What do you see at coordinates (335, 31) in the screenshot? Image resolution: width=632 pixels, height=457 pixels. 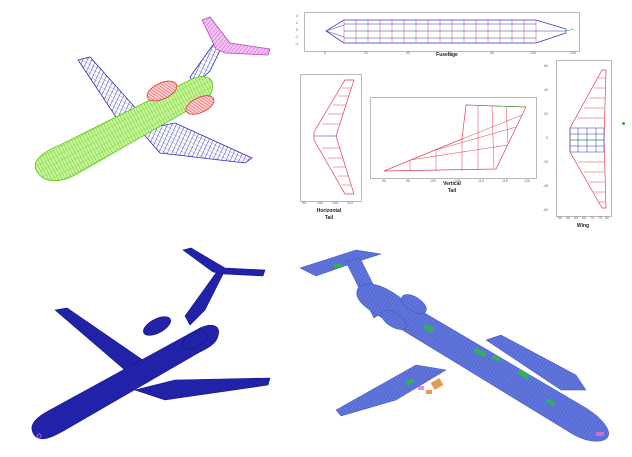 I see `fuselage-nose-fan` at bounding box center [335, 31].